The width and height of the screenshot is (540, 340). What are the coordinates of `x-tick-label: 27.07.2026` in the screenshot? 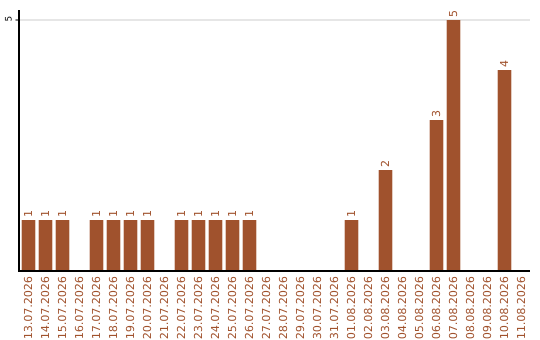 It's located at (267, 308).